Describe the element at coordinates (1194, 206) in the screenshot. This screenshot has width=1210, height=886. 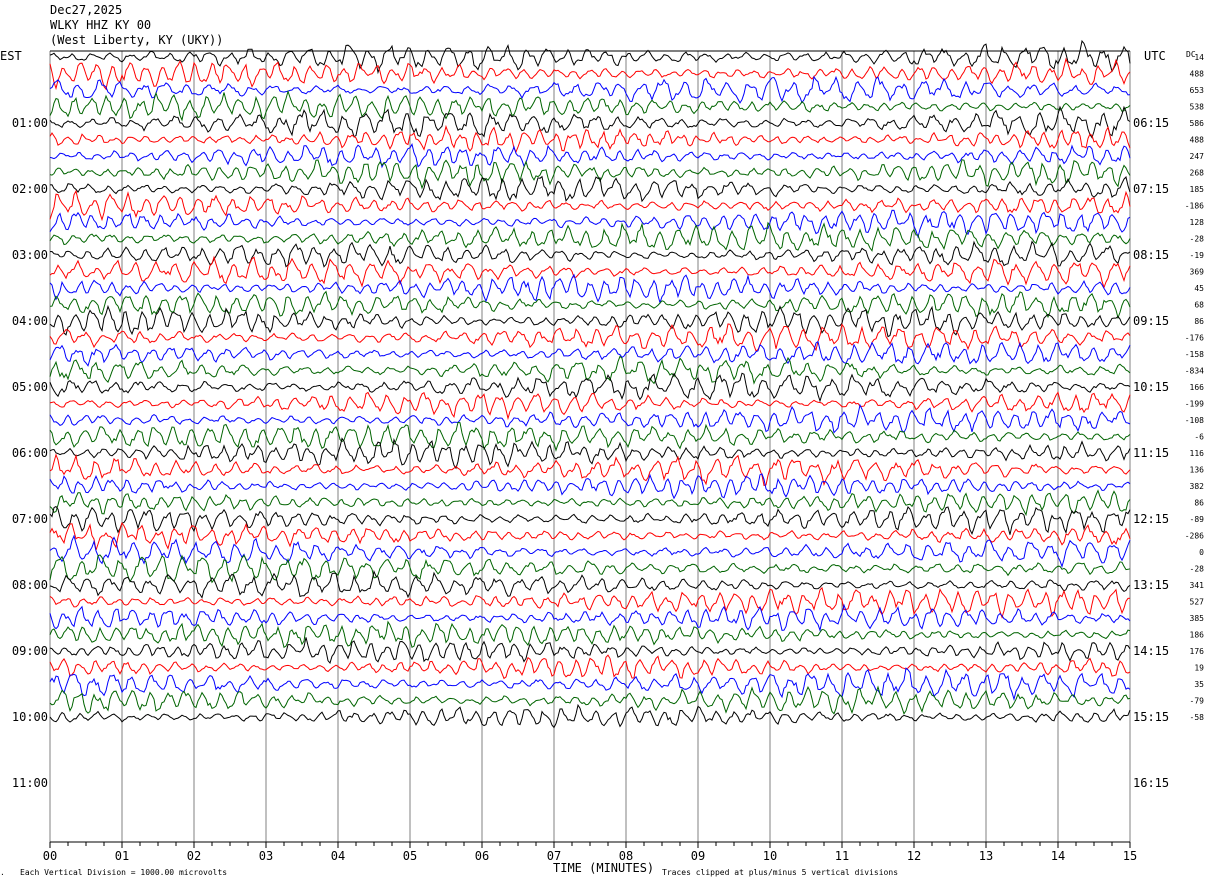
I see `dc-offset-9: -186` at that location.